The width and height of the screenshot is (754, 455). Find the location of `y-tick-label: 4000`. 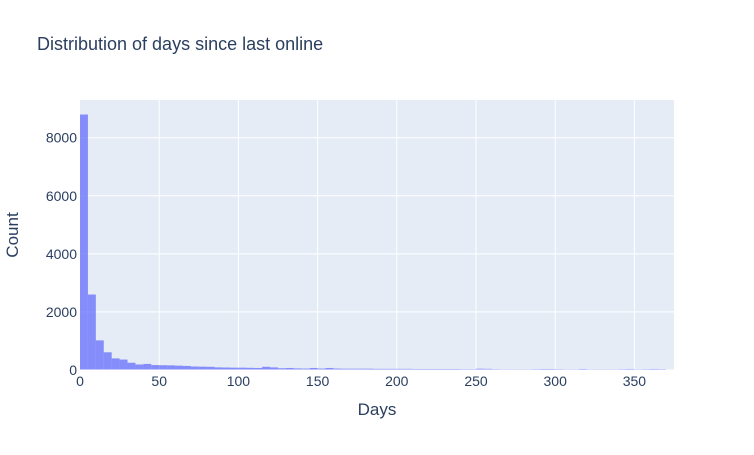

y-tick-label: 4000 is located at coordinates (61, 254).